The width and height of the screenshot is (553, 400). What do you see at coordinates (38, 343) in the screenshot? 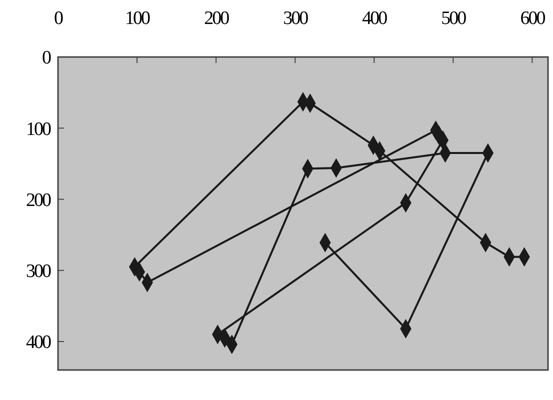
I see `y-tick-label: 400` at bounding box center [38, 343].